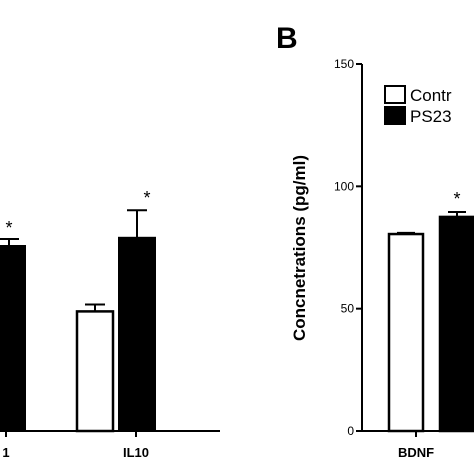  Describe the element at coordinates (430, 311) in the screenshot. I see `bars: *` at that location.